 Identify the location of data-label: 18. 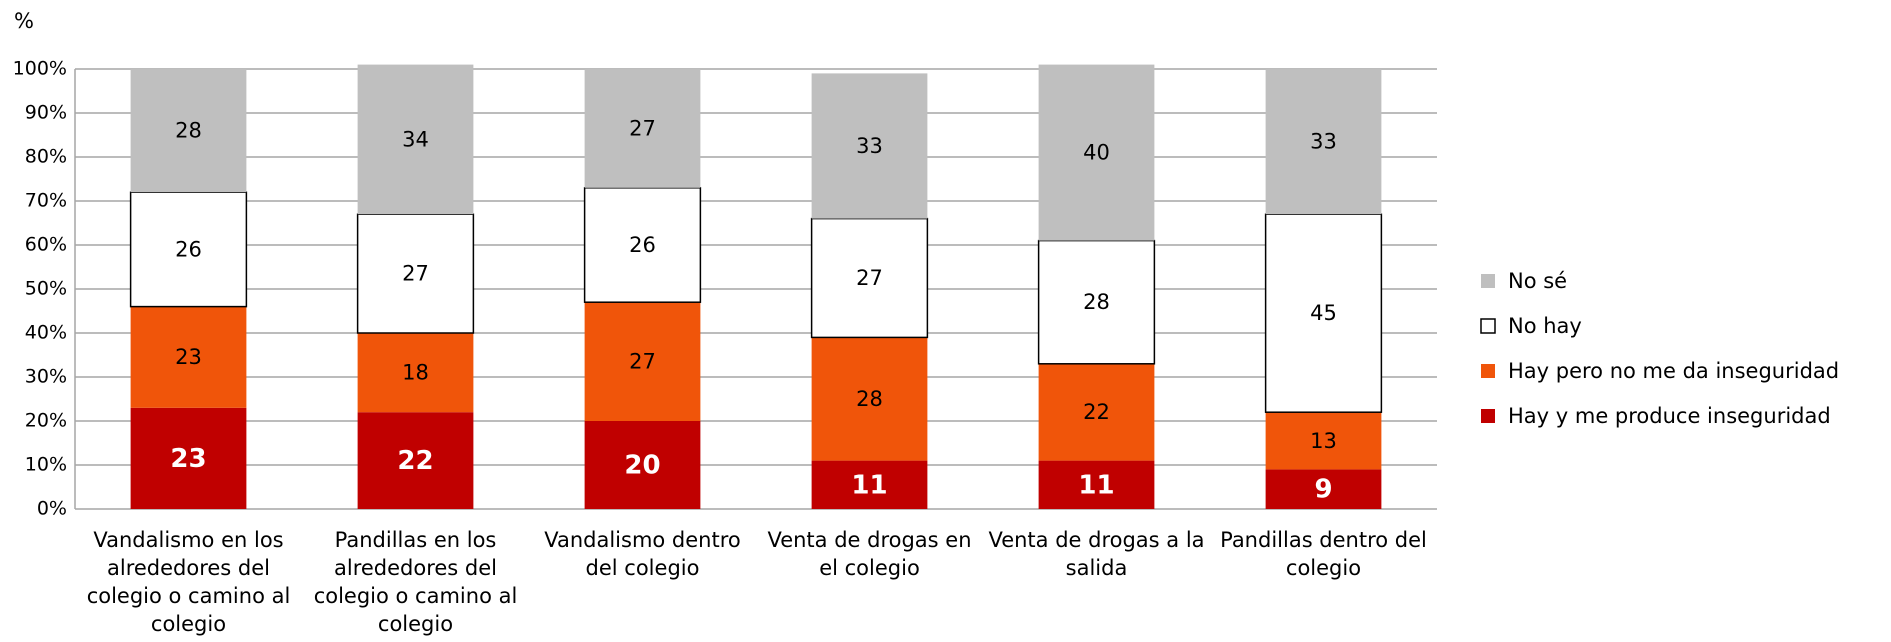
(415, 373).